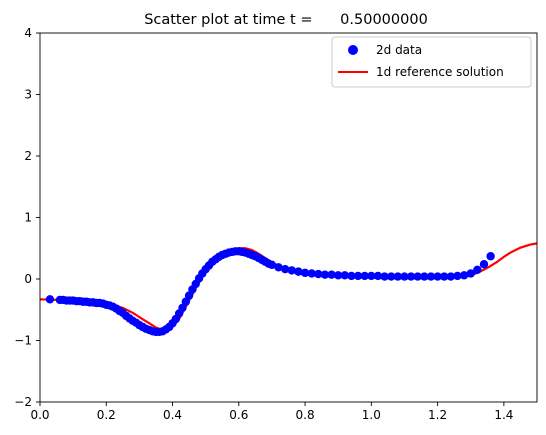  I want to click on x-tick-label: 0.6, so click(238, 415).